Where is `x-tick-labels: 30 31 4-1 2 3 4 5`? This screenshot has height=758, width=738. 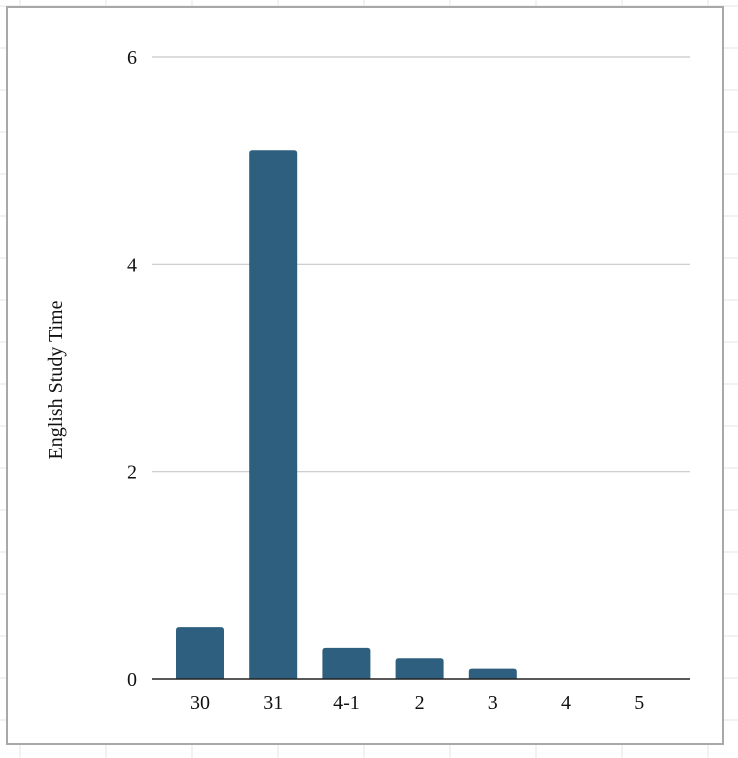
x-tick-labels: 30 31 4-1 2 3 4 5 is located at coordinates (417, 703).